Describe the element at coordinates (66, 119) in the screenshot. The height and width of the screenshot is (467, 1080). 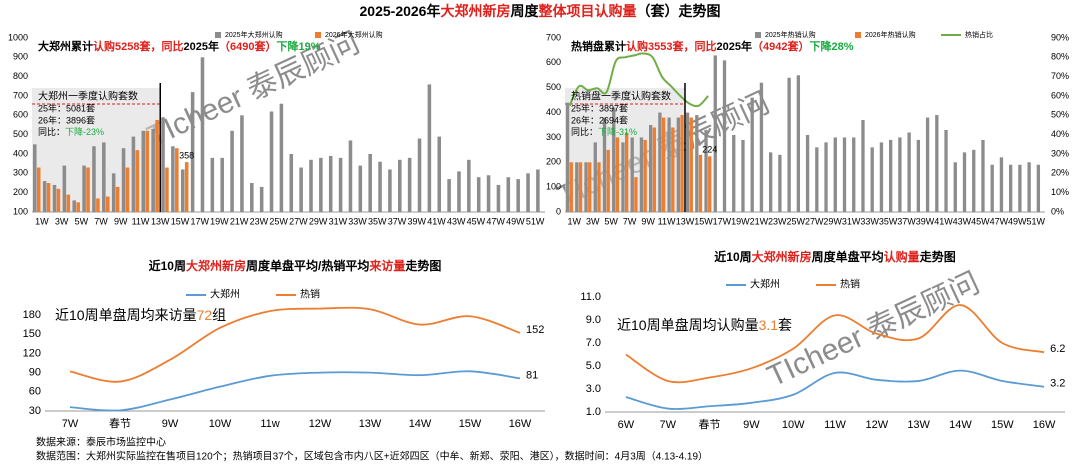
I see `note-line: 26年：3896套` at that location.